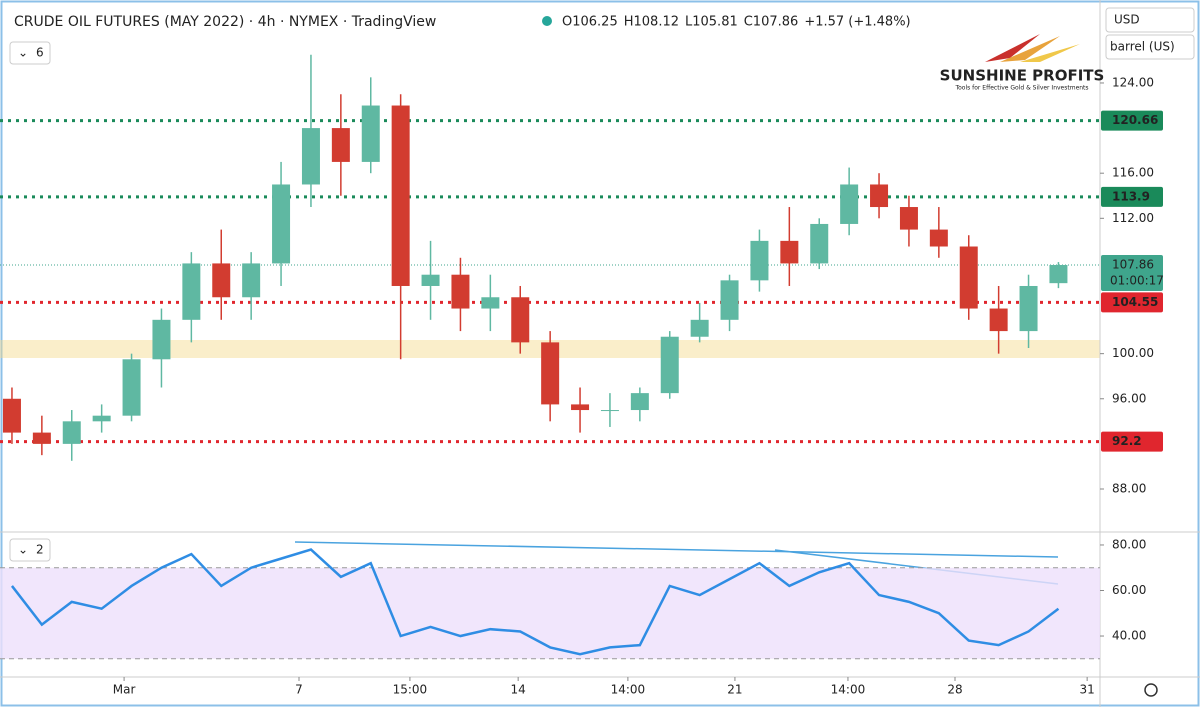  I want to click on x-tick-label: 28, so click(954, 690).